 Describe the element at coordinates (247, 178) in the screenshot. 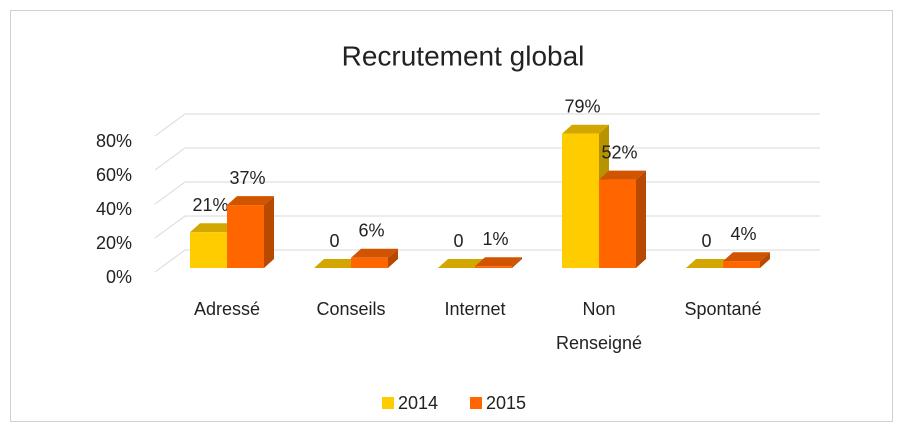

I see `data-label: 37%` at that location.